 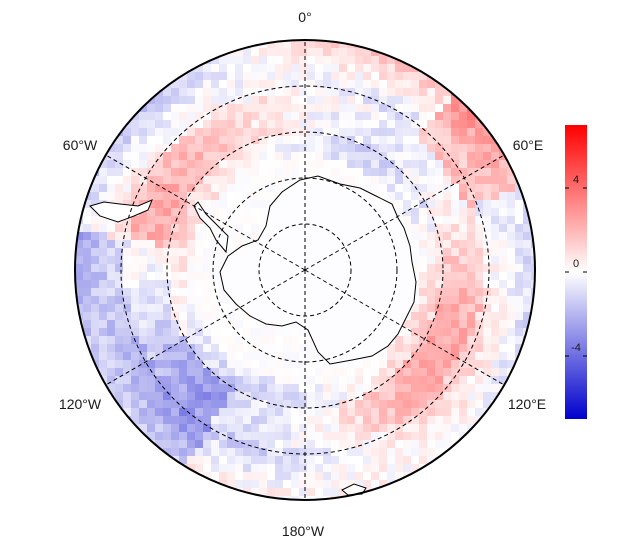 What do you see at coordinates (304, 17) in the screenshot?
I see `lon-label-0: 0°` at bounding box center [304, 17].